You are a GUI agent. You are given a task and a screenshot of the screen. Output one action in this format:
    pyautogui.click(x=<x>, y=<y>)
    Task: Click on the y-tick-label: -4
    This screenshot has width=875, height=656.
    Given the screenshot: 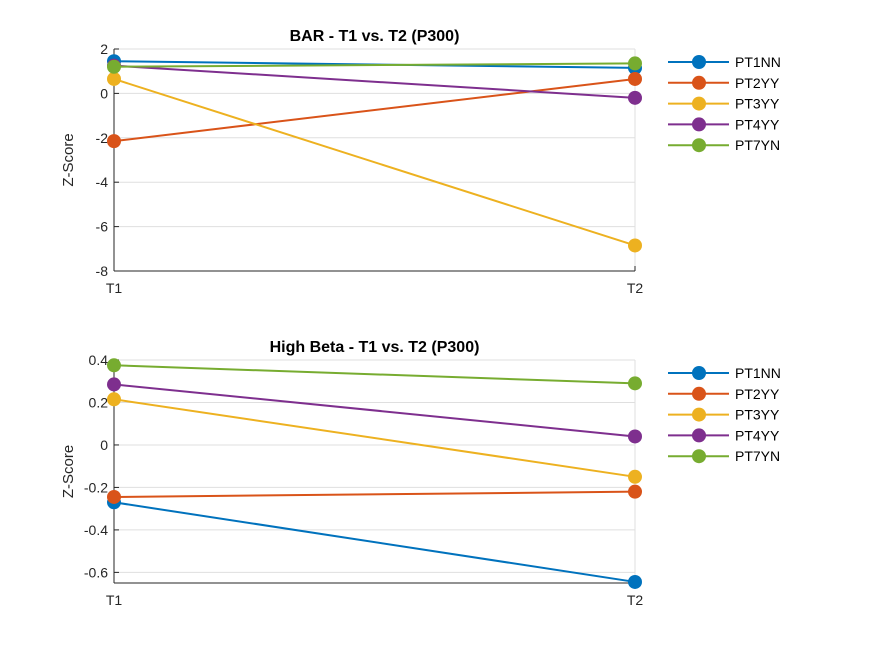 What is the action you would take?
    pyautogui.click(x=102, y=182)
    